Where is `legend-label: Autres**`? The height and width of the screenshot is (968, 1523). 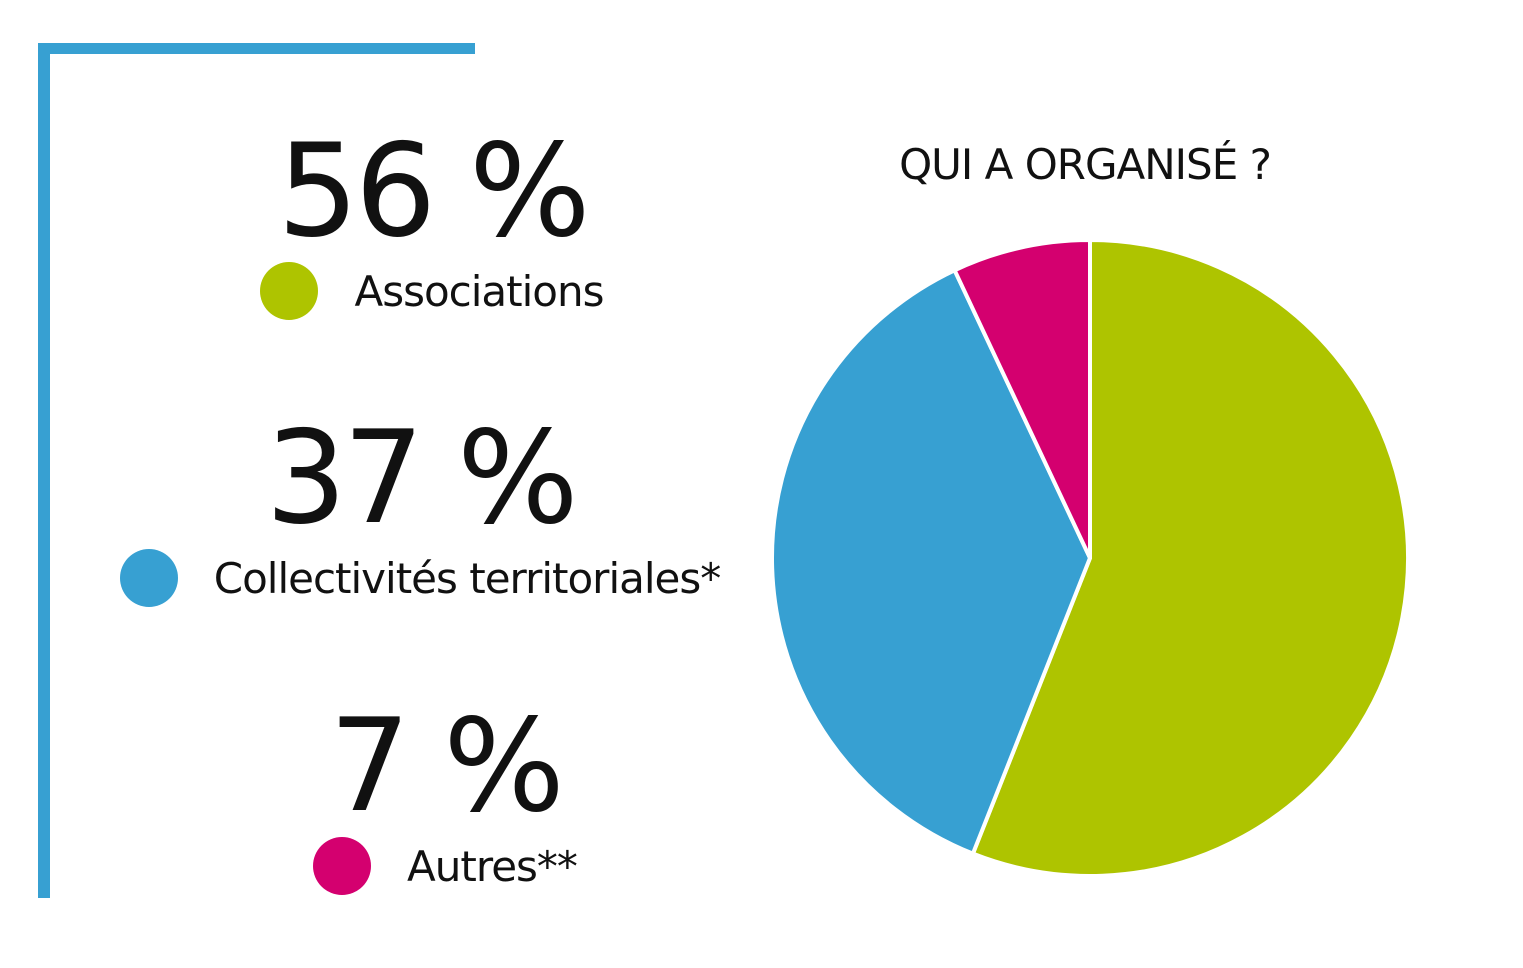 legend-label: Autres** is located at coordinates (492, 866).